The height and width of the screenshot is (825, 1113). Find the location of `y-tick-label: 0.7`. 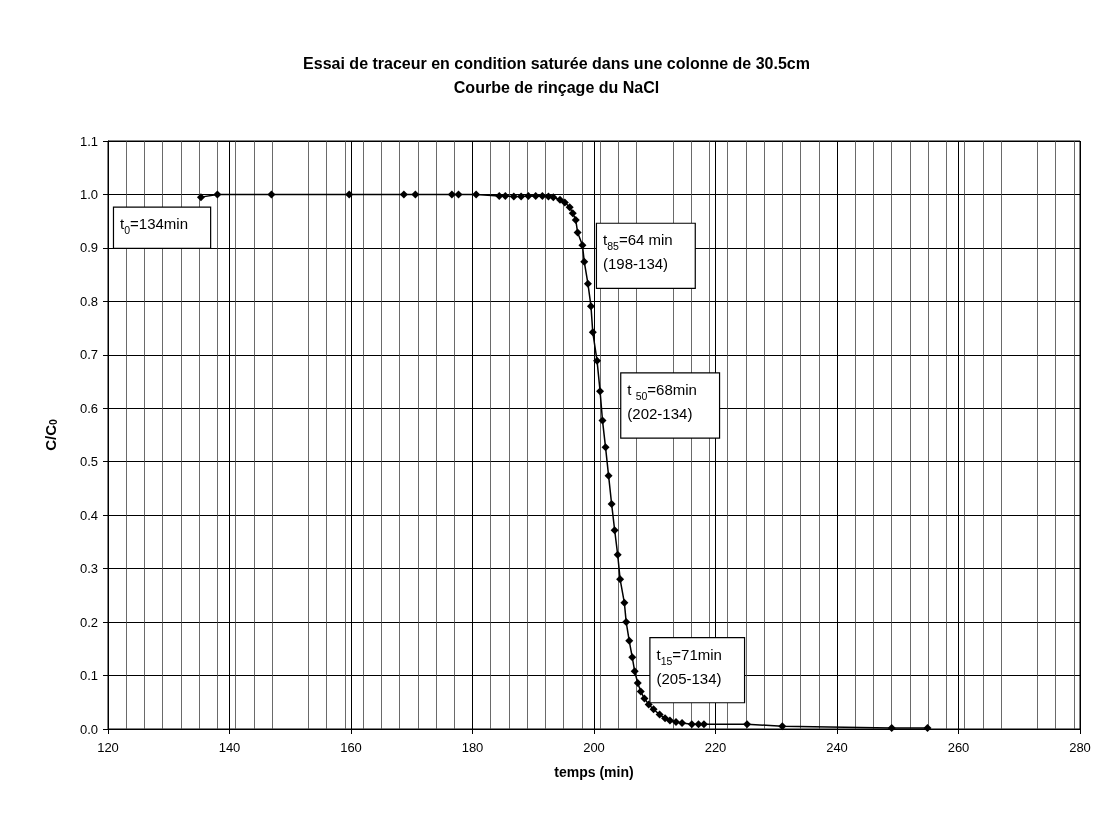

y-tick-label: 0.7 is located at coordinates (88, 355).